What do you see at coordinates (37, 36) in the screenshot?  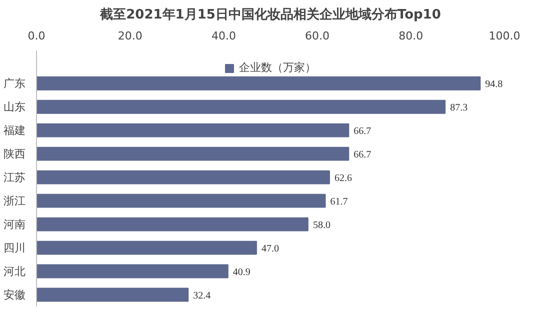 I see `x-tick-label: 0.0` at bounding box center [37, 36].